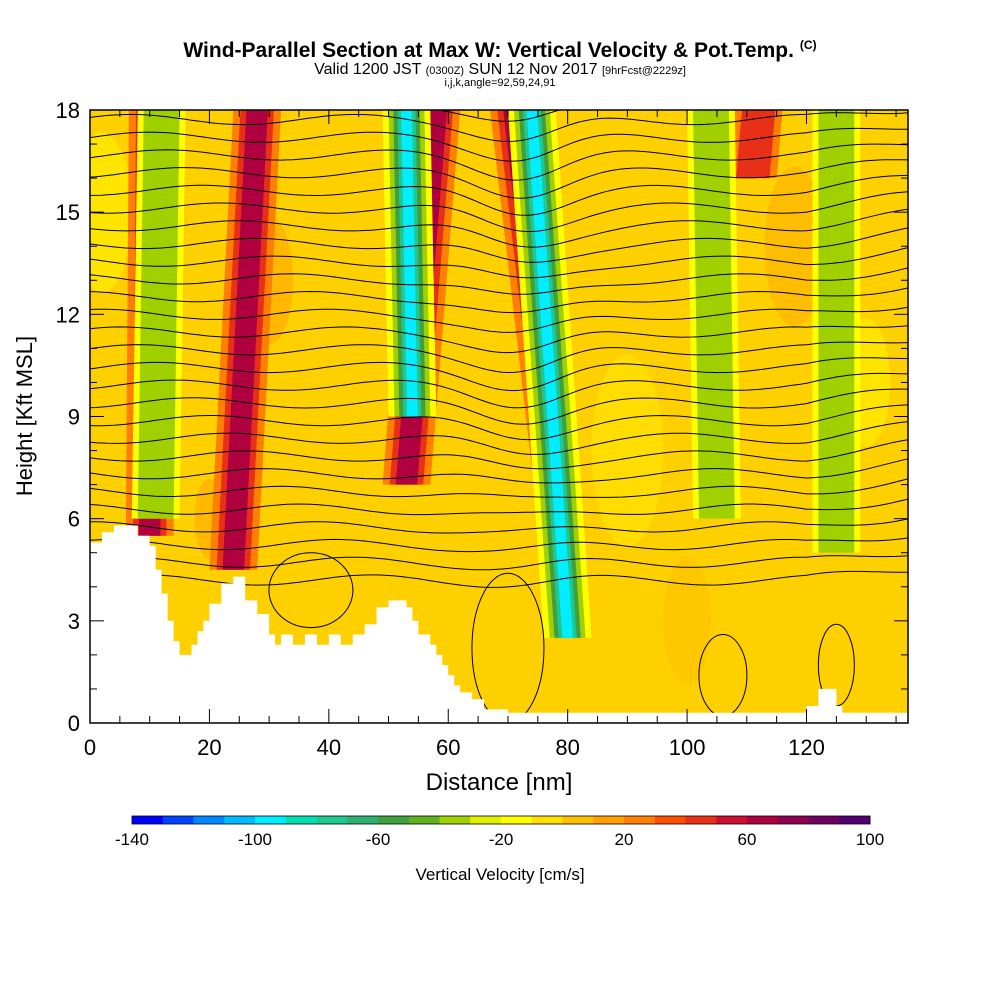 The height and width of the screenshot is (1000, 1000). Describe the element at coordinates (74, 417) in the screenshot. I see `y-tick-label: 9` at that location.